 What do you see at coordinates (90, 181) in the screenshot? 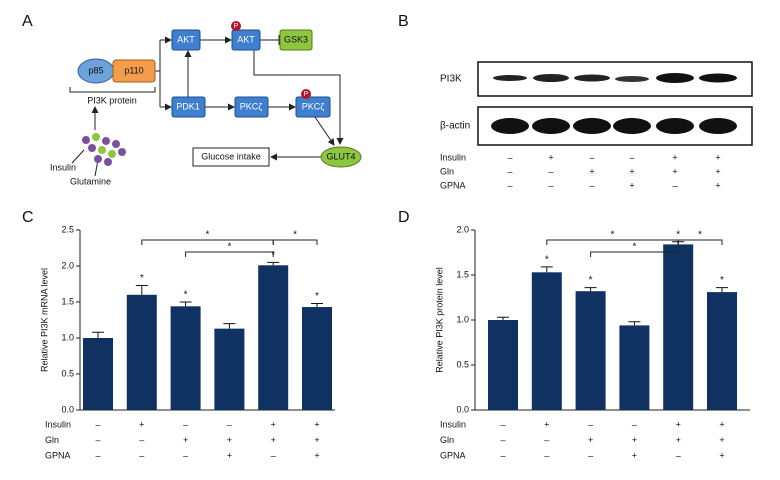
I see `node-label: Glutamine` at bounding box center [90, 181].